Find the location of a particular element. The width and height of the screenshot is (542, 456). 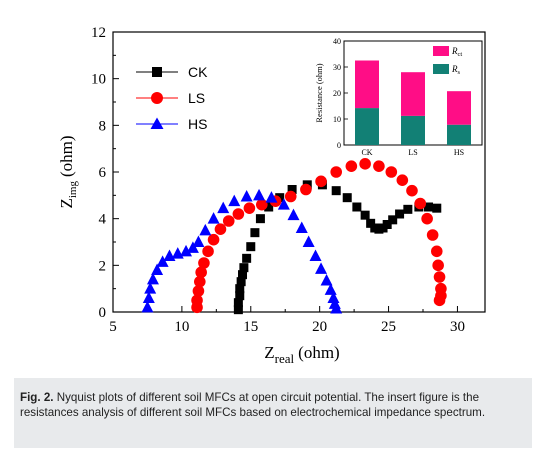

y-axis-label-unit: (ohm) is located at coordinates (66, 156).